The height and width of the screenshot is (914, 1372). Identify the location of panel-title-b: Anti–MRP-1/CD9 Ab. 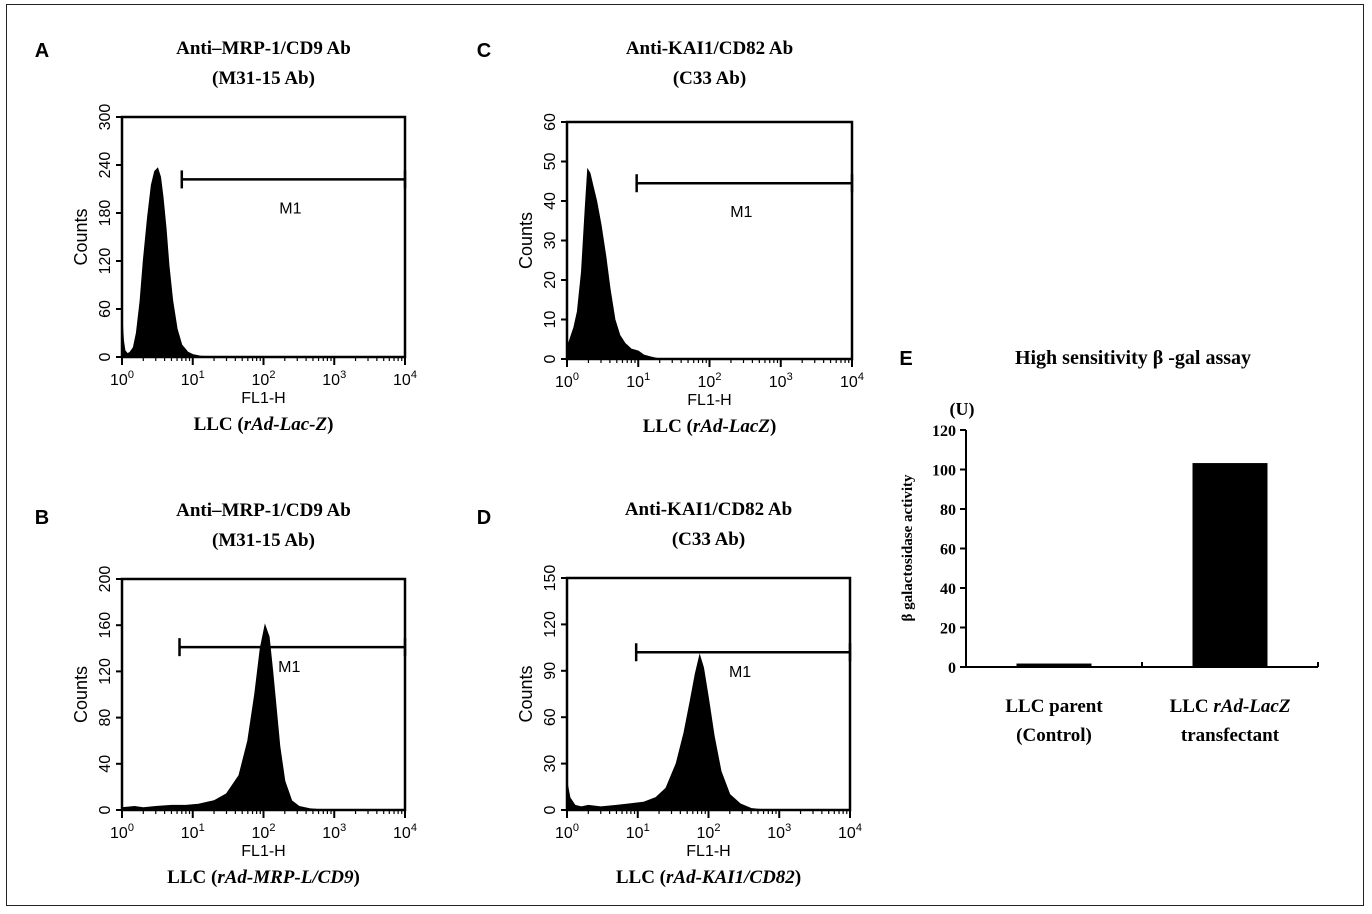
(263, 510).